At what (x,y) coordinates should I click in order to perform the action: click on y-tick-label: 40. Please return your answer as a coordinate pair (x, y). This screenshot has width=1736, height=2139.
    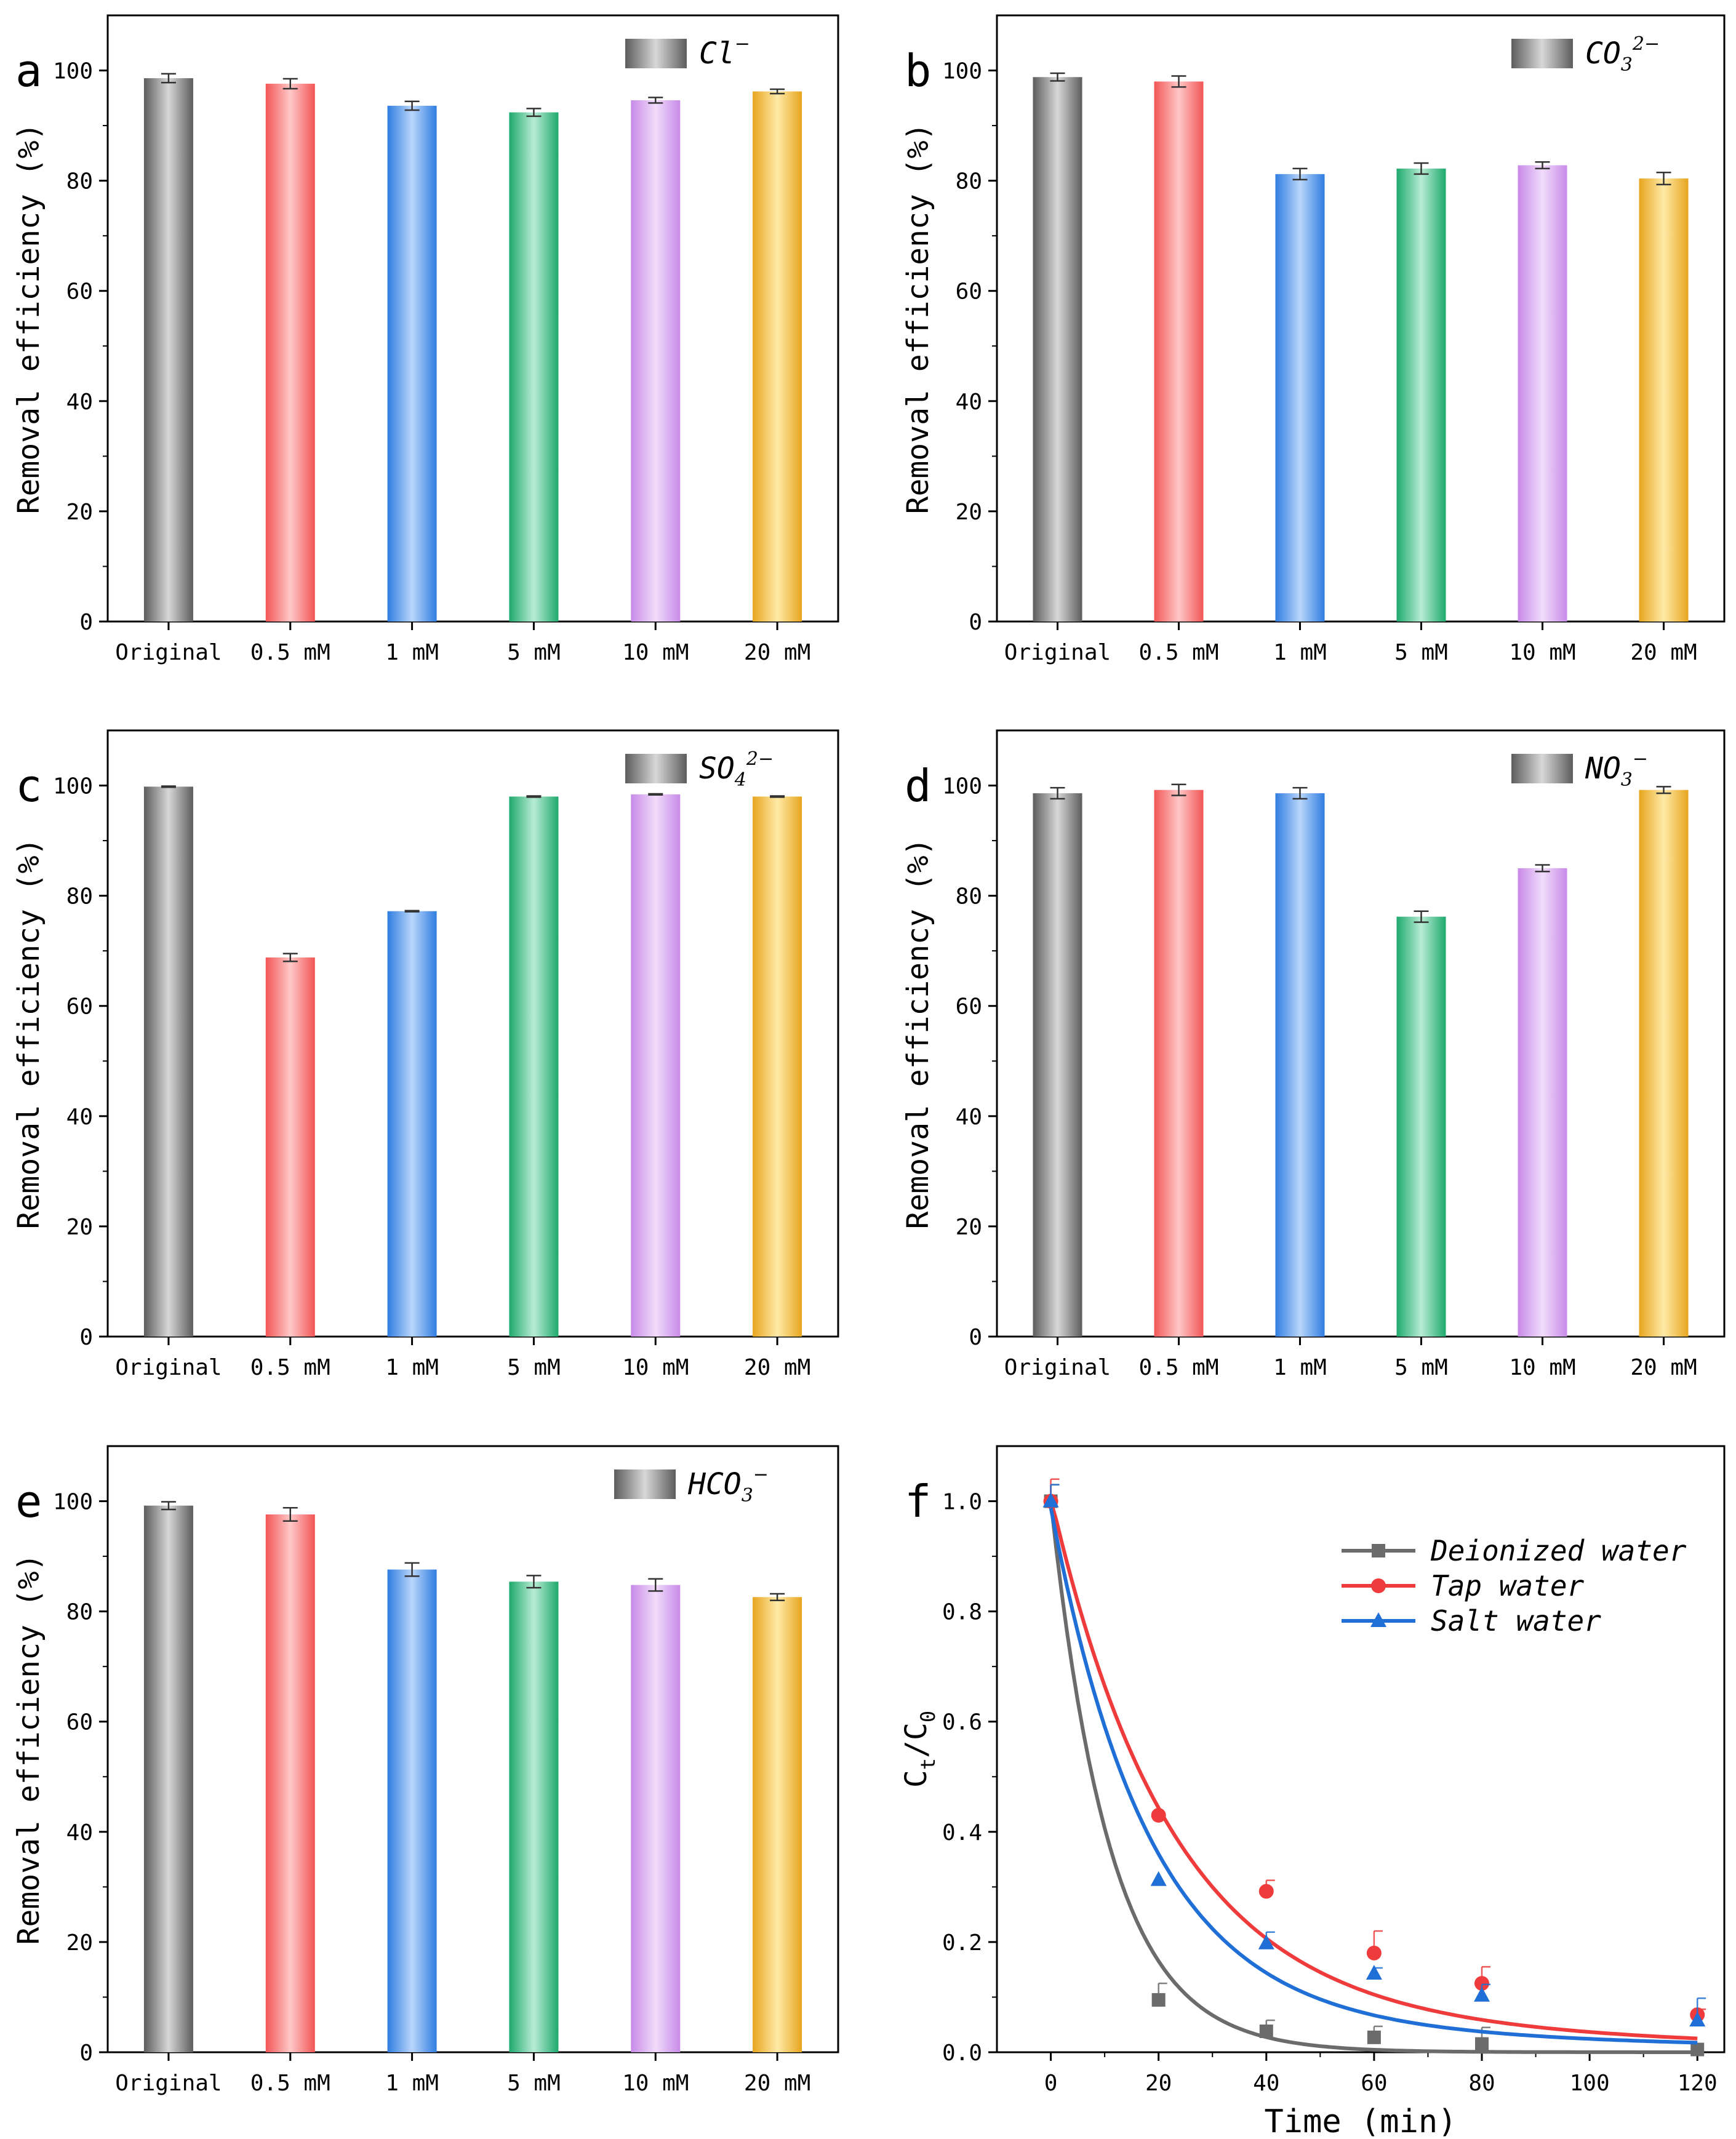
    Looking at the image, I should click on (969, 402).